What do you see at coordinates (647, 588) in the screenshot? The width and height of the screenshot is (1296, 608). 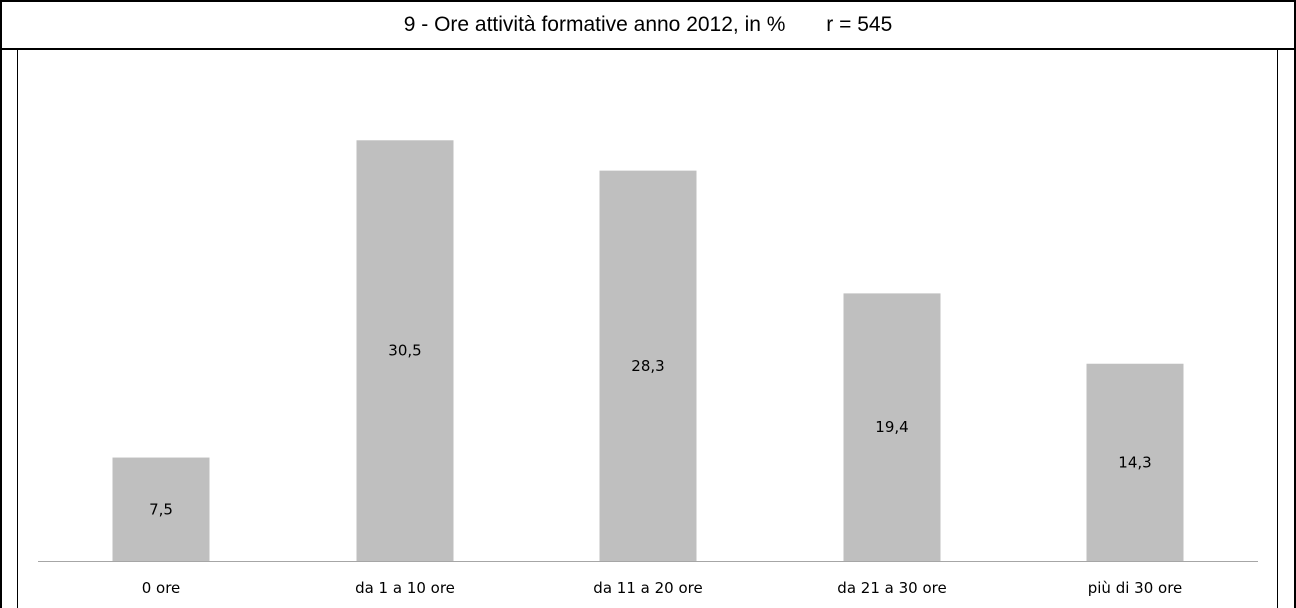 I see `category-label-2: da 11 a 20 ore` at bounding box center [647, 588].